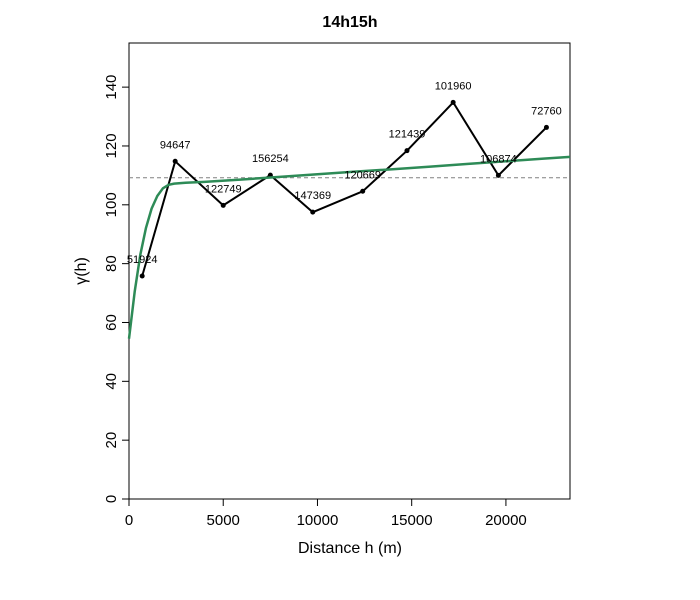  I want to click on x-tick-label: 0, so click(129, 520).